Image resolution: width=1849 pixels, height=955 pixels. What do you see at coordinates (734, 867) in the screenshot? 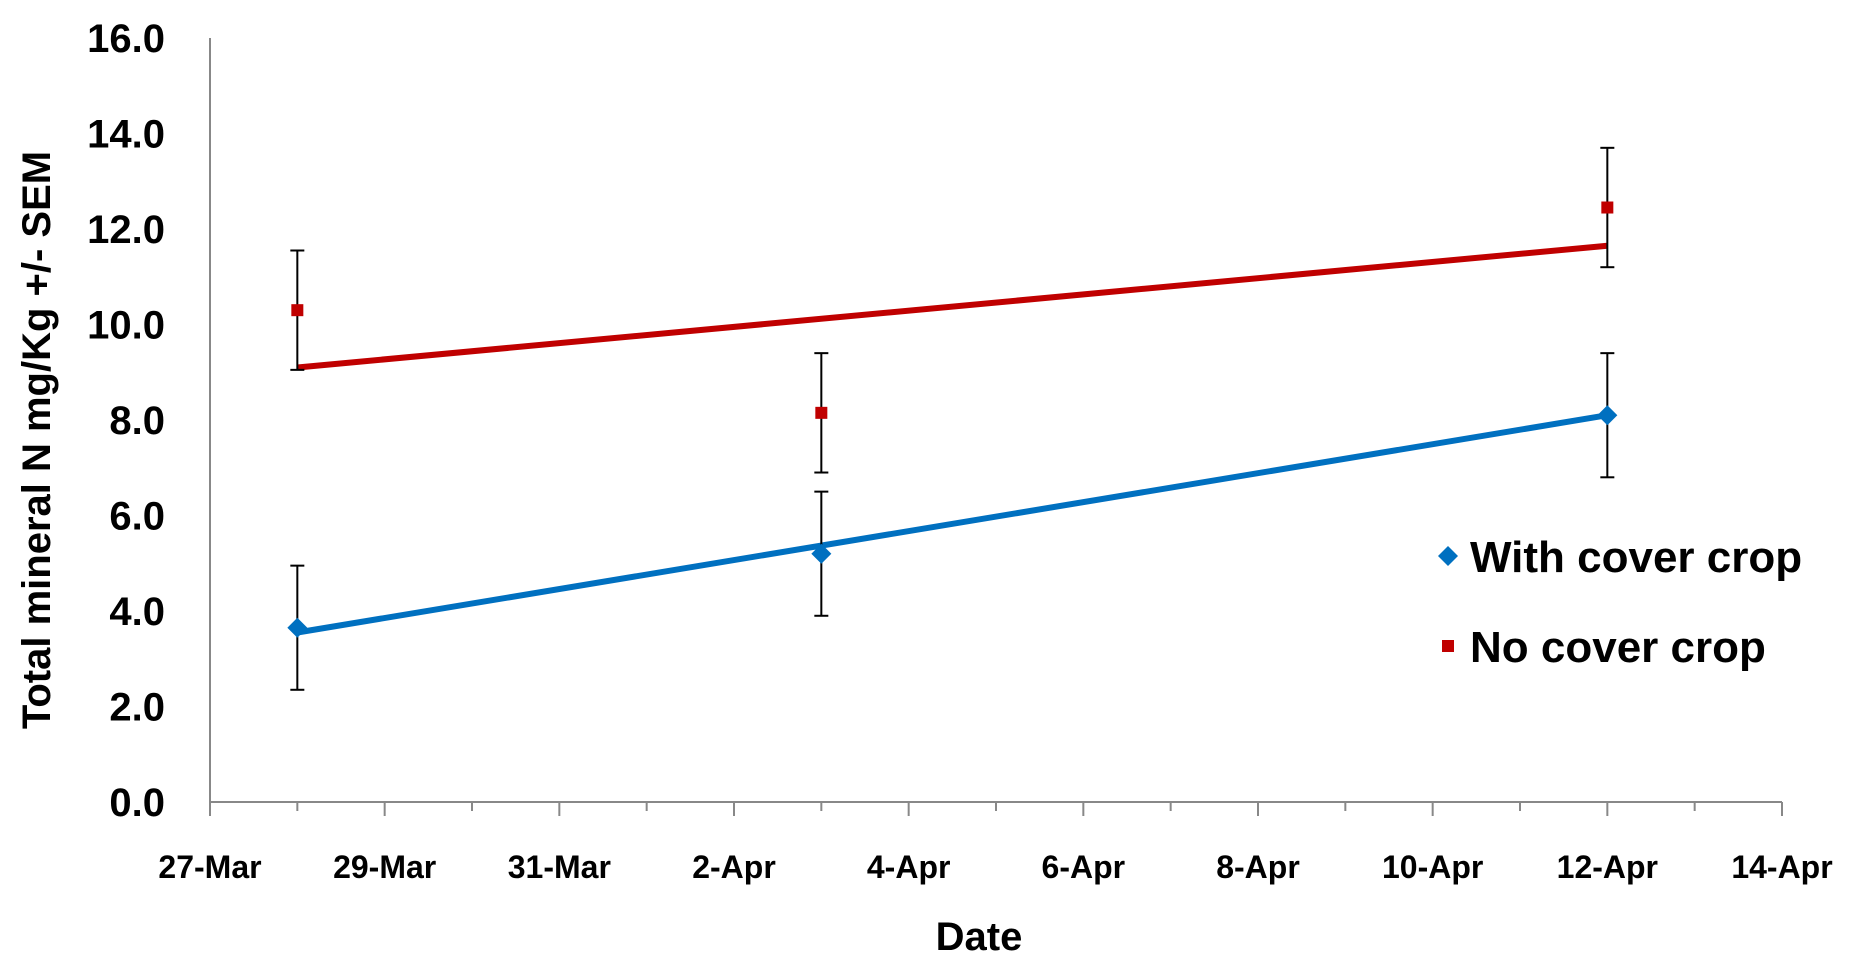
I see `x-tick-label: 2-Apr` at bounding box center [734, 867].